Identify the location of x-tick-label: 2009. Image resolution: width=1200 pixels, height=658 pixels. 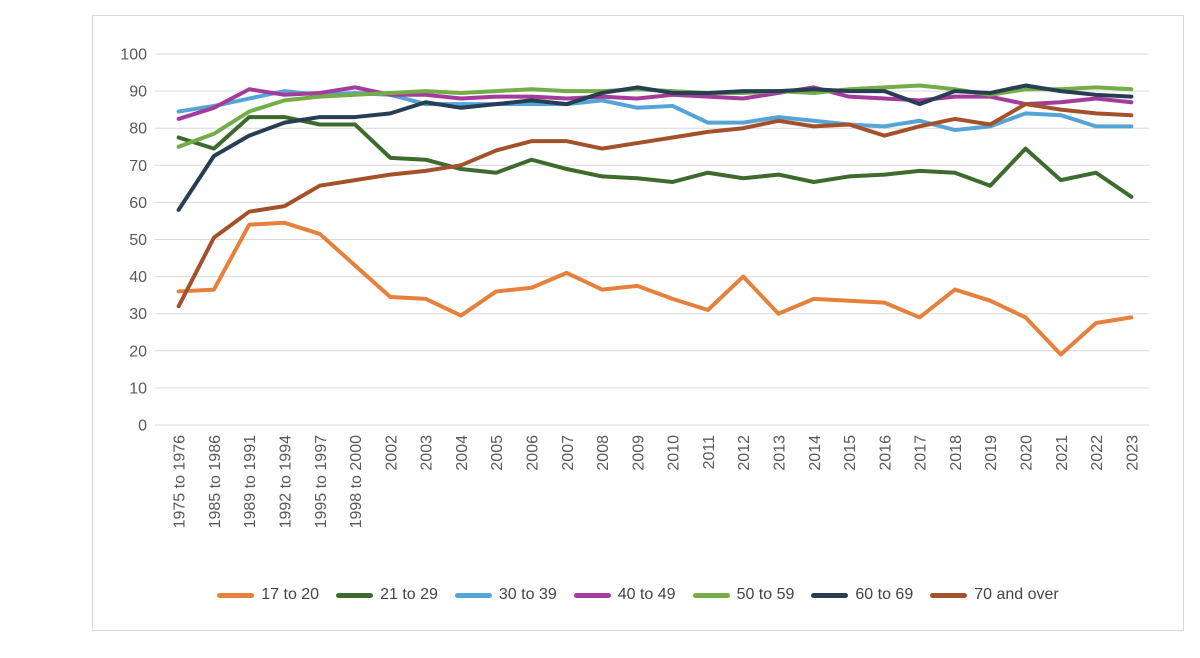
(638, 453).